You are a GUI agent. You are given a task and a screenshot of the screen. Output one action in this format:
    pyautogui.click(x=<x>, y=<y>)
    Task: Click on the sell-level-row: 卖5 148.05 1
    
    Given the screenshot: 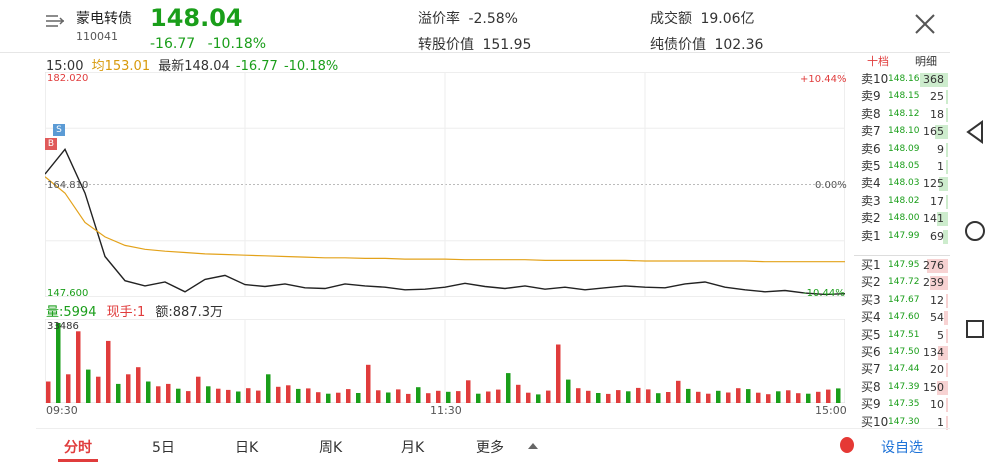 What is the action you would take?
    pyautogui.click(x=902, y=167)
    